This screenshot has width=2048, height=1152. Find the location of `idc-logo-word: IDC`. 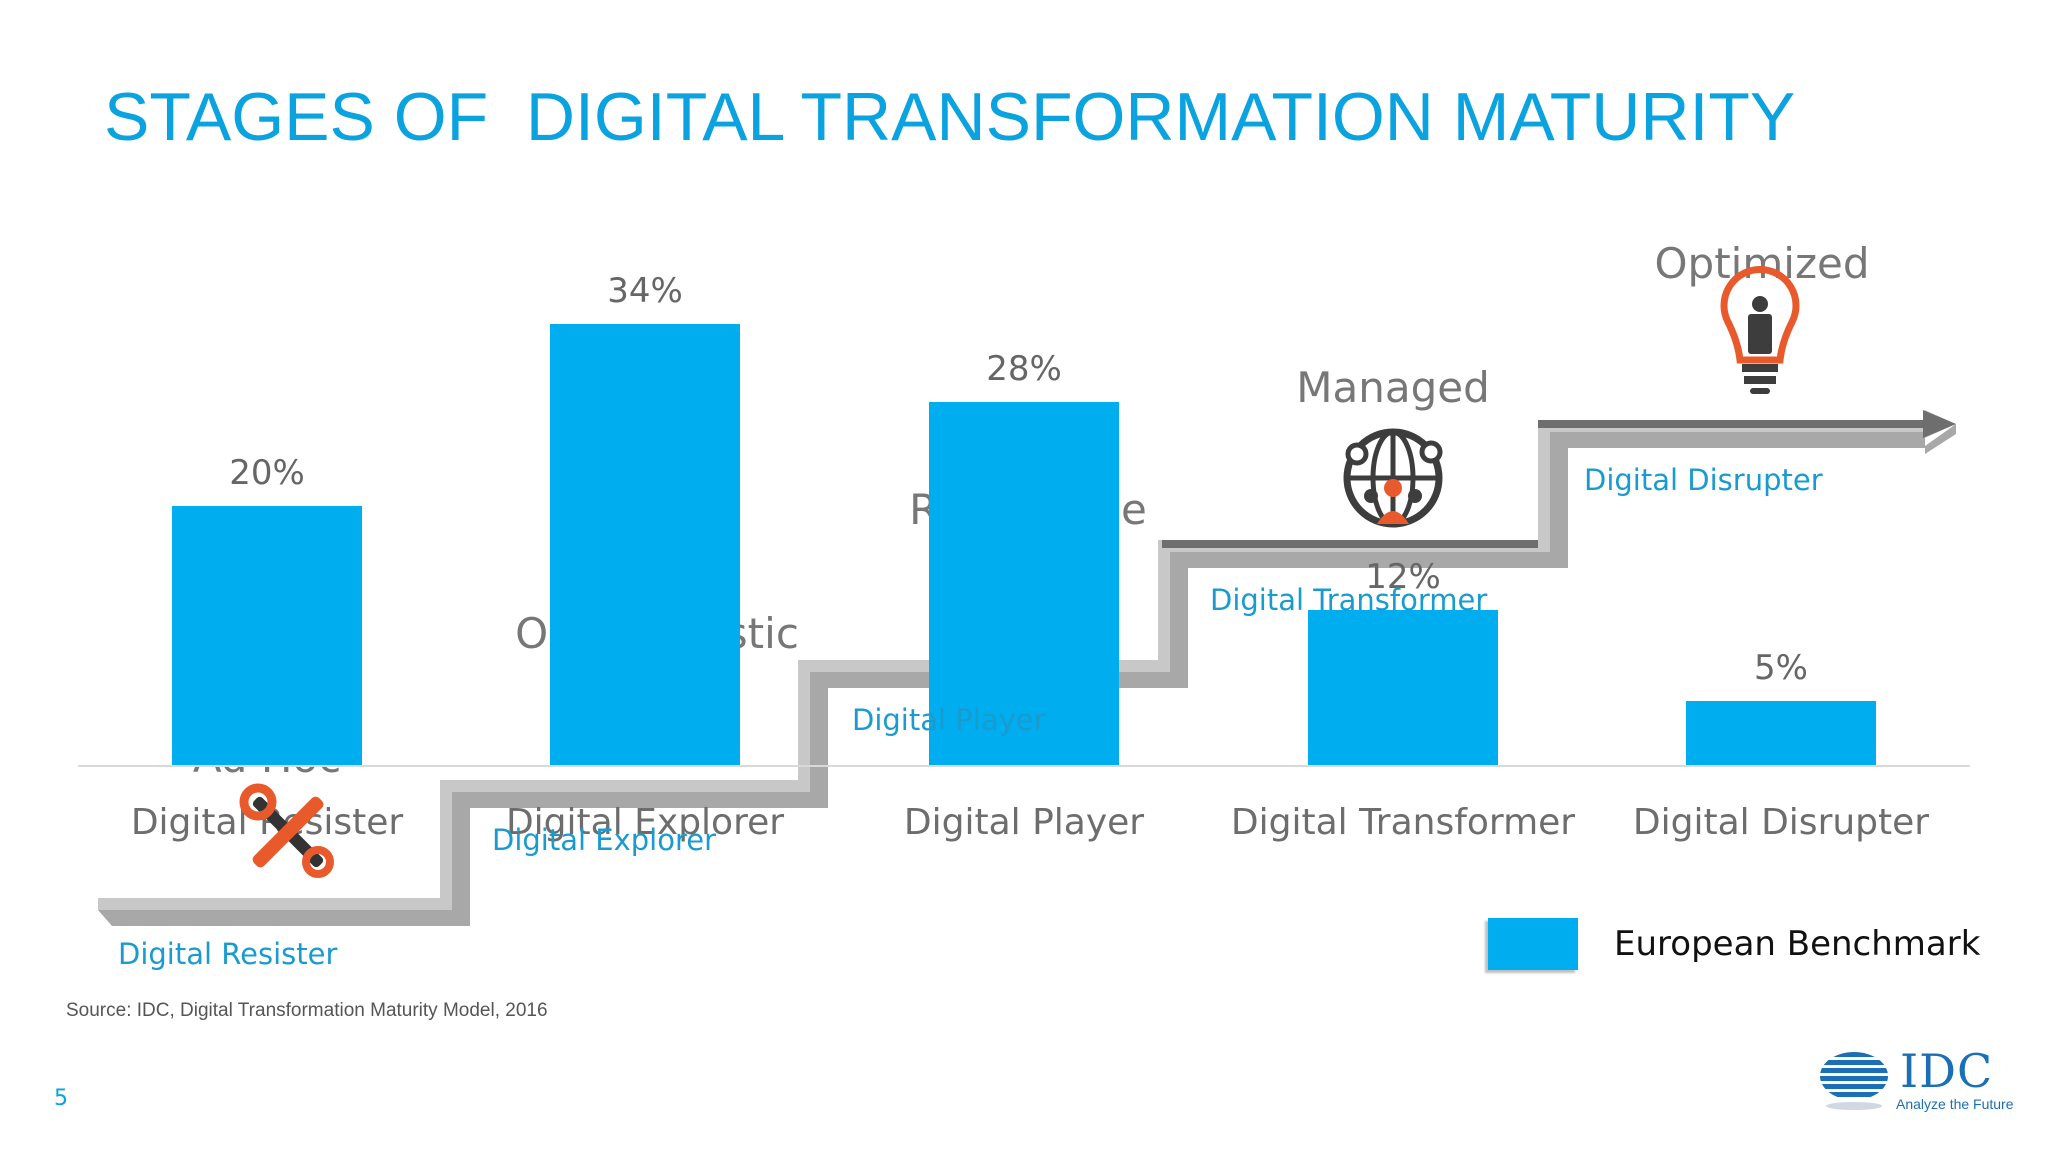

idc-logo-word: IDC is located at coordinates (1947, 1071).